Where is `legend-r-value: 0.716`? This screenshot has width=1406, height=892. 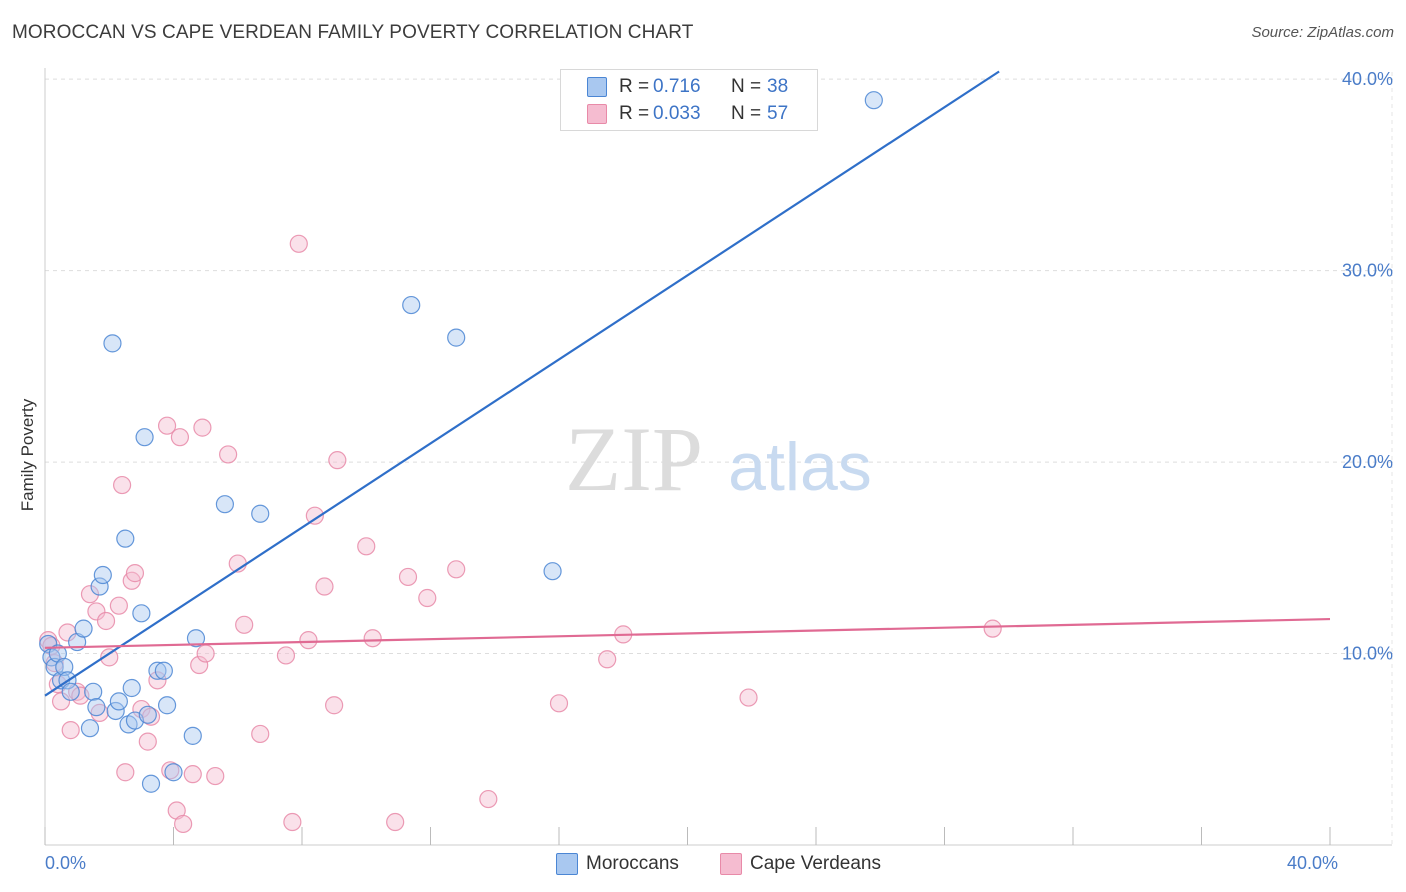
legend-r-value: 0.716 is located at coordinates (677, 86).